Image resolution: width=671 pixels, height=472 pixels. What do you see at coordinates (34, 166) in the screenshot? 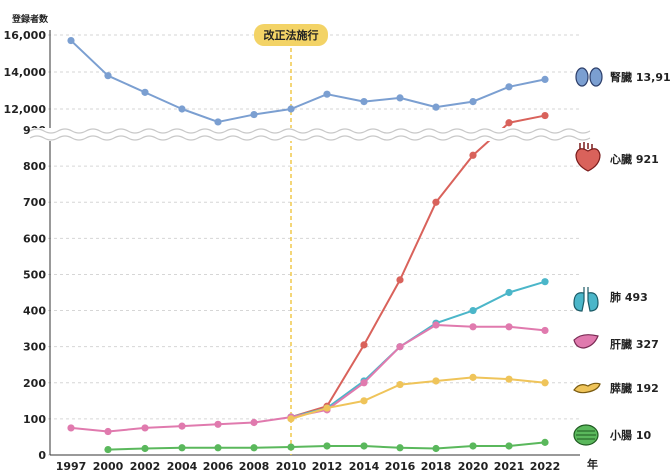
I see `y-tick-label: 800` at bounding box center [34, 166].